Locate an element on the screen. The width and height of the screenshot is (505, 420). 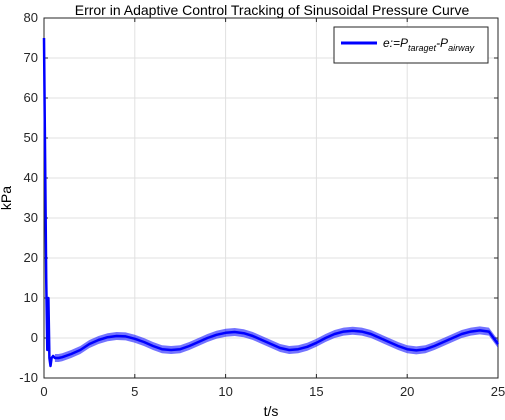
y-tick-label: 0 is located at coordinates (34, 337).